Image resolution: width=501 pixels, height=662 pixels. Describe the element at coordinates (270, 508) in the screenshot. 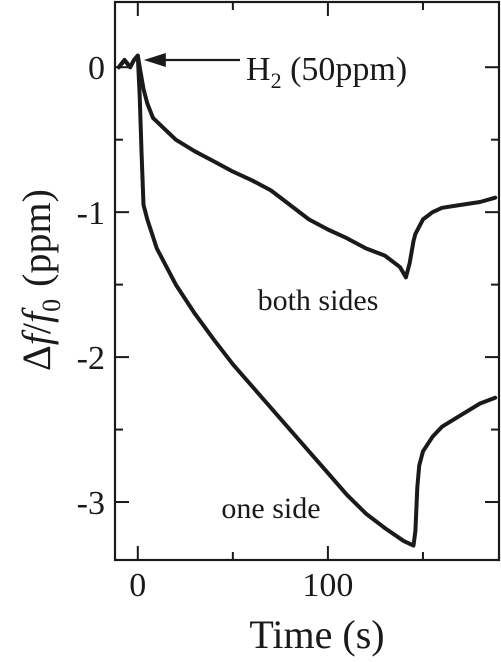

I see `one-side-label: one side` at that location.